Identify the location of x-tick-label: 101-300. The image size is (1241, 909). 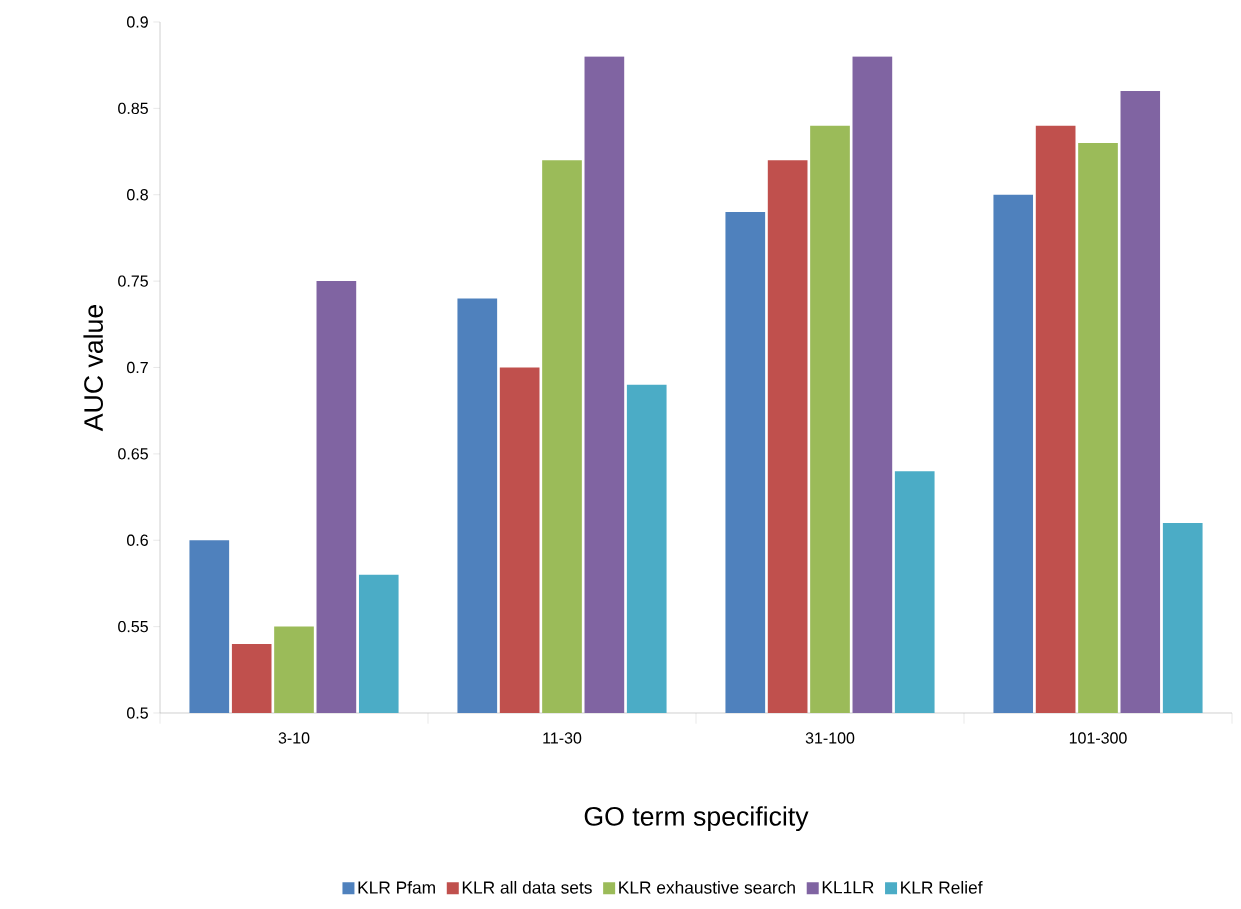
(1098, 738).